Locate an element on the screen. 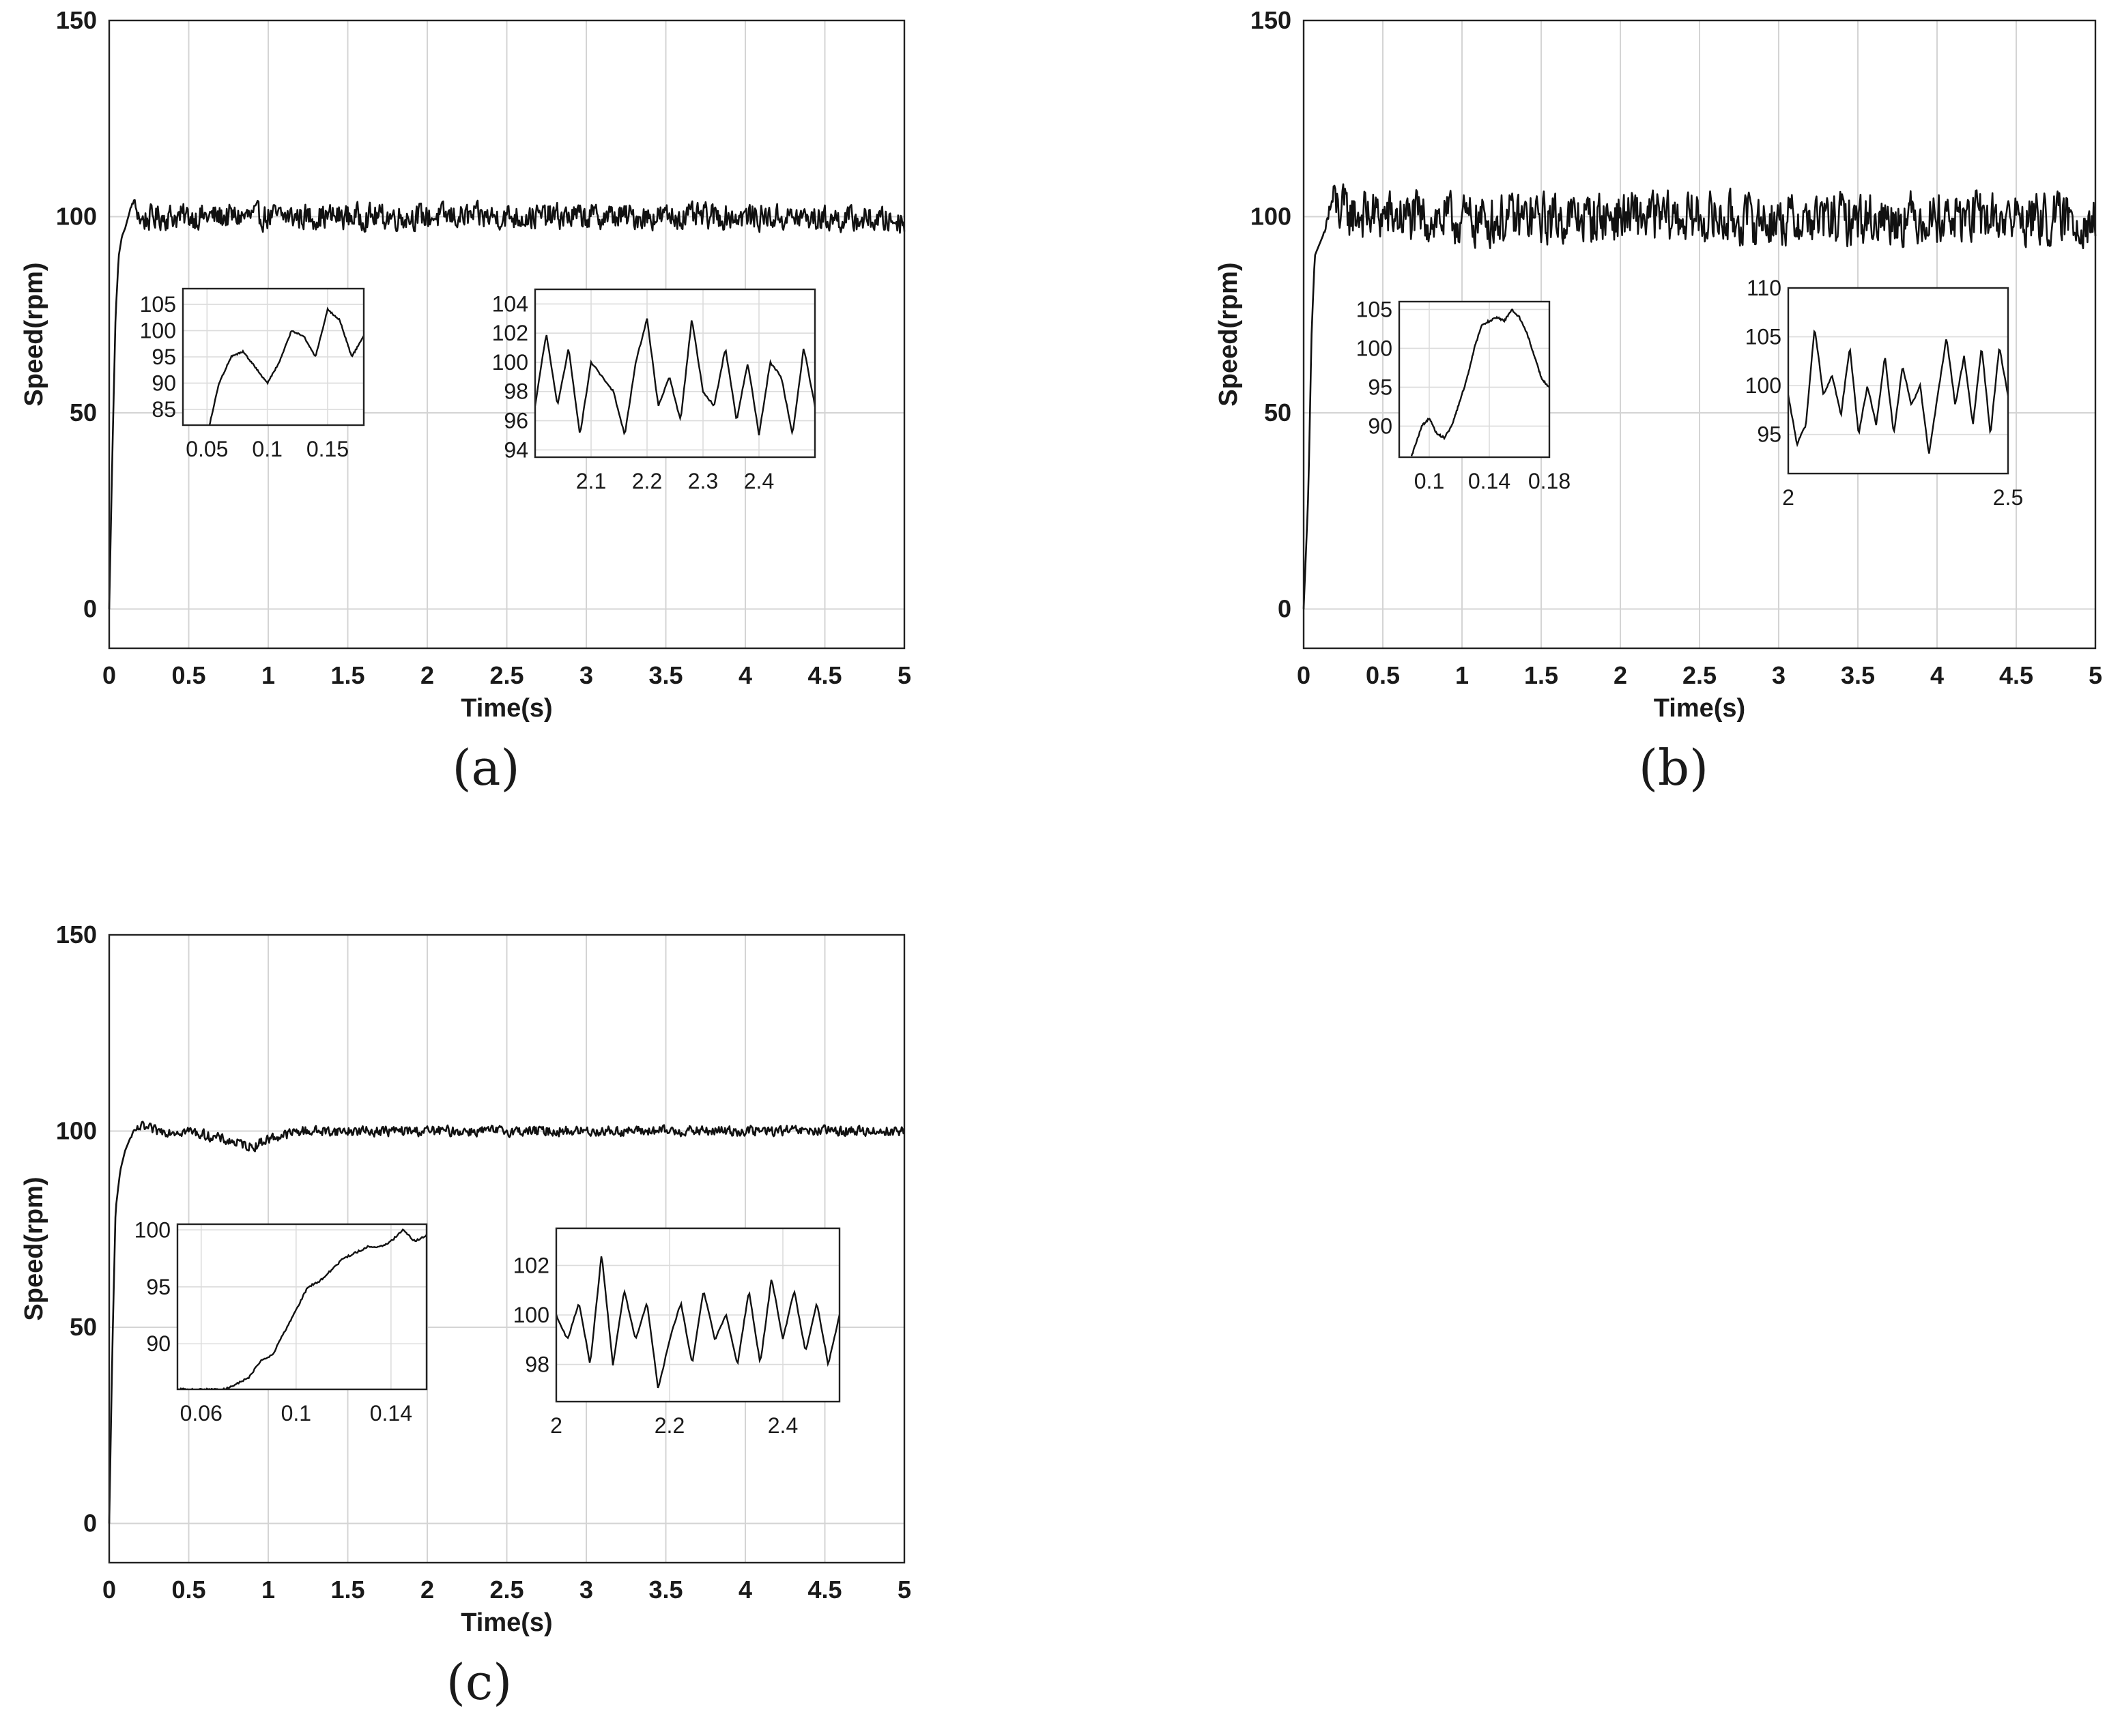 The image size is (2107, 1736). inset-y-tick-label: 104 is located at coordinates (510, 303).